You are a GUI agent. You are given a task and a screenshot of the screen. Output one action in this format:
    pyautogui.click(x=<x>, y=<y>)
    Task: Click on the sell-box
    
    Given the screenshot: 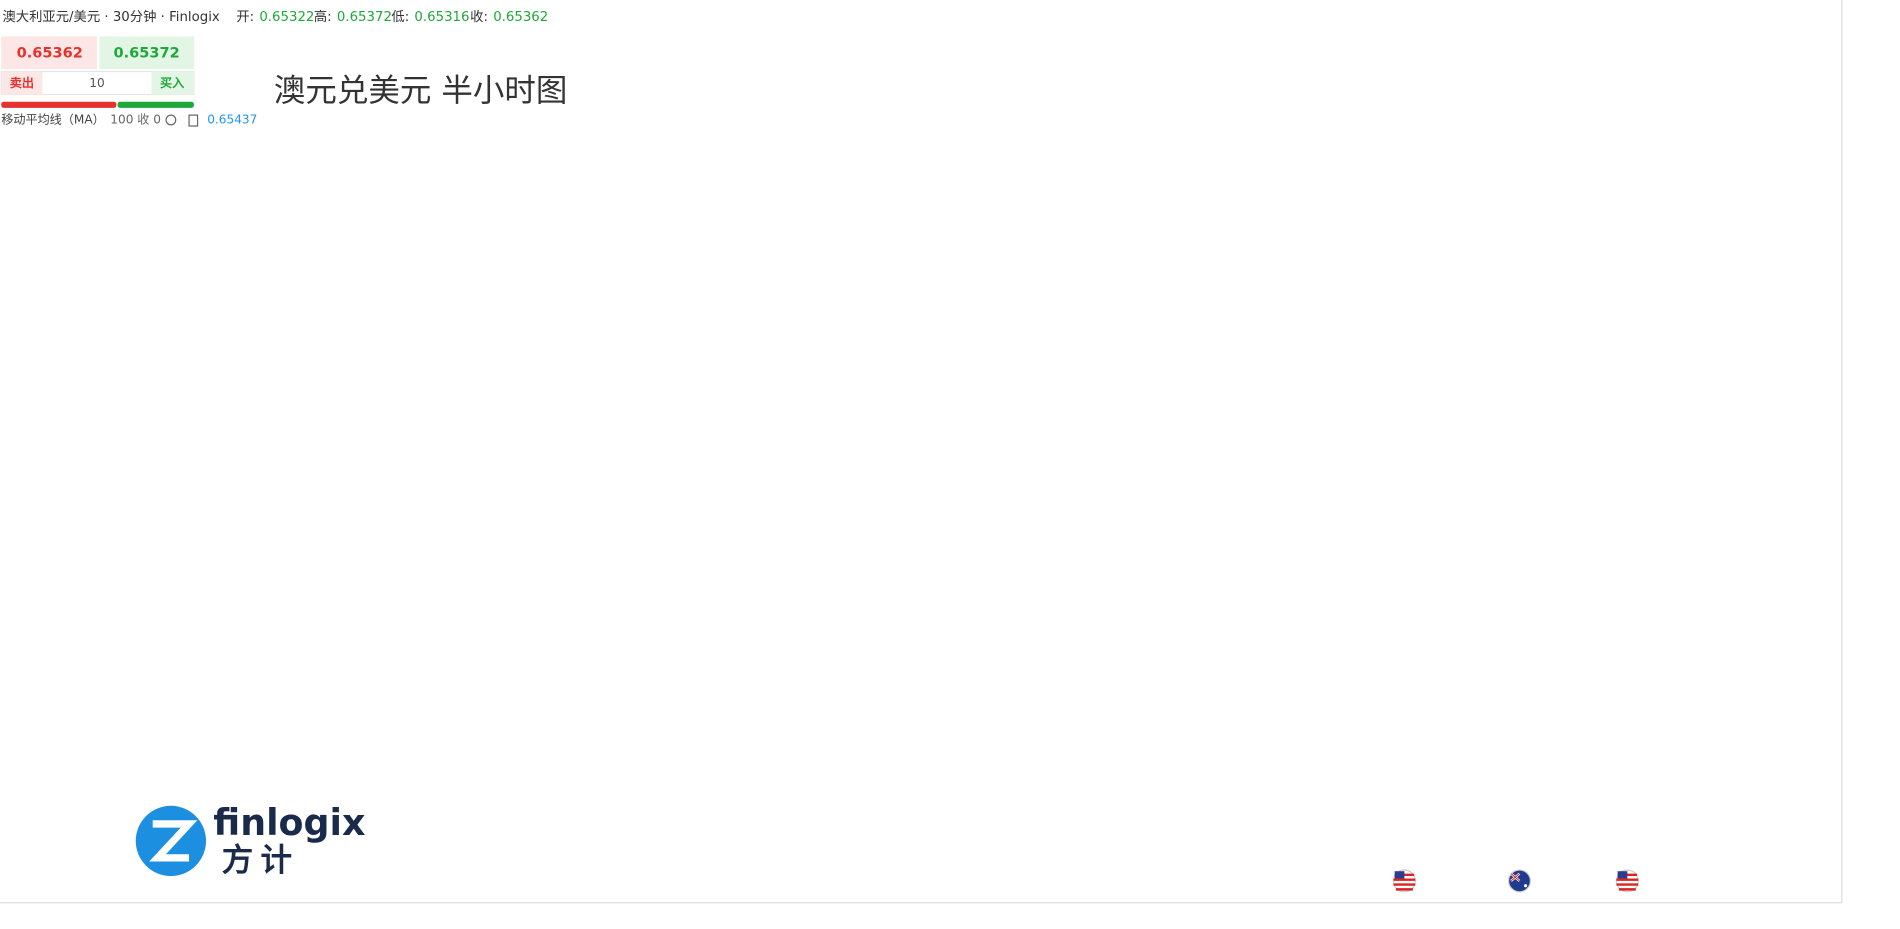 What is the action you would take?
    pyautogui.click(x=49, y=53)
    